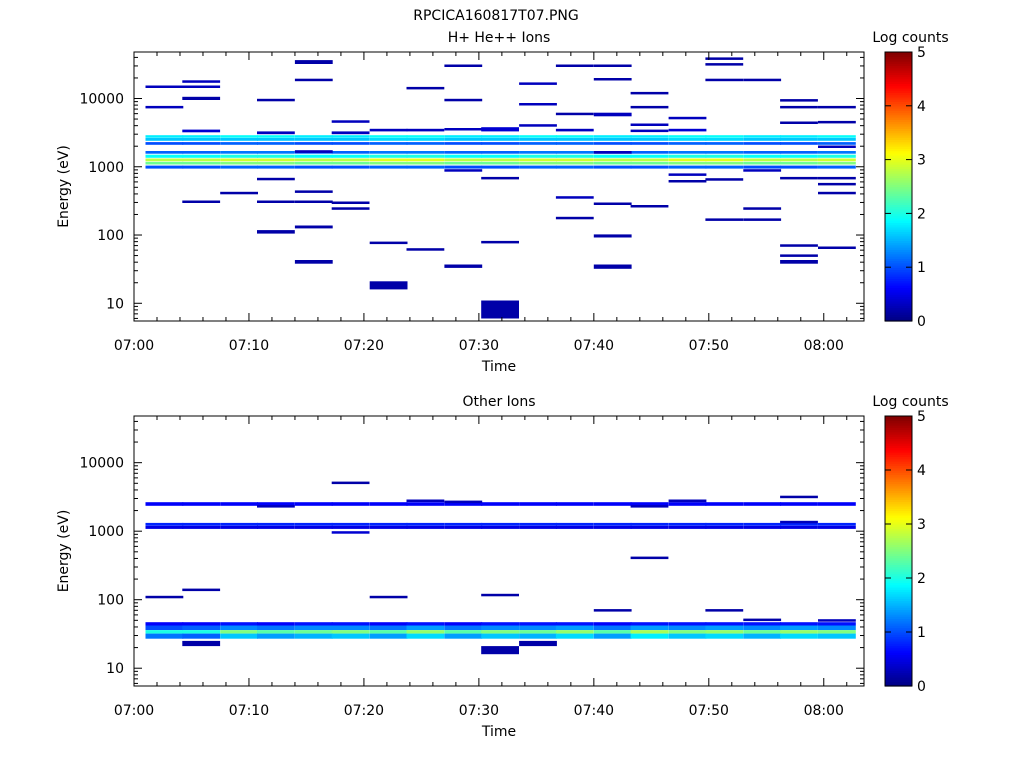  I want to click on x-tick-label: 07:10, so click(249, 346).